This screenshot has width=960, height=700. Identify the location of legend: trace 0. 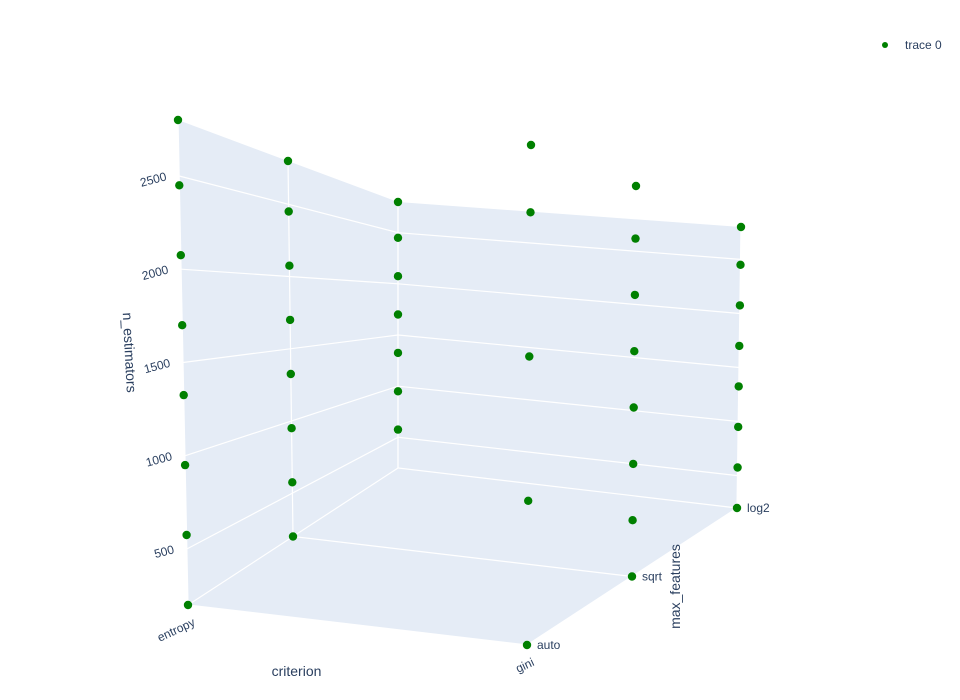
(912, 45).